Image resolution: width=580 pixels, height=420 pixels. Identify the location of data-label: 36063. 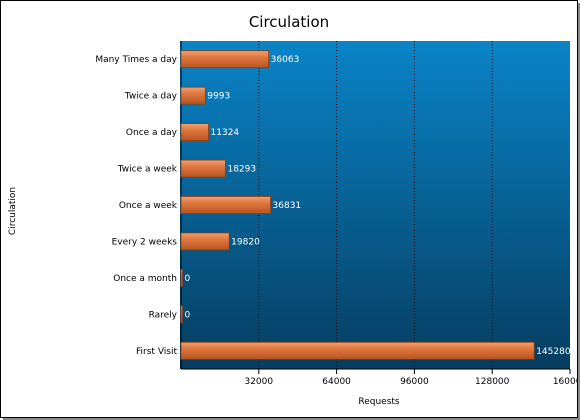
(285, 60).